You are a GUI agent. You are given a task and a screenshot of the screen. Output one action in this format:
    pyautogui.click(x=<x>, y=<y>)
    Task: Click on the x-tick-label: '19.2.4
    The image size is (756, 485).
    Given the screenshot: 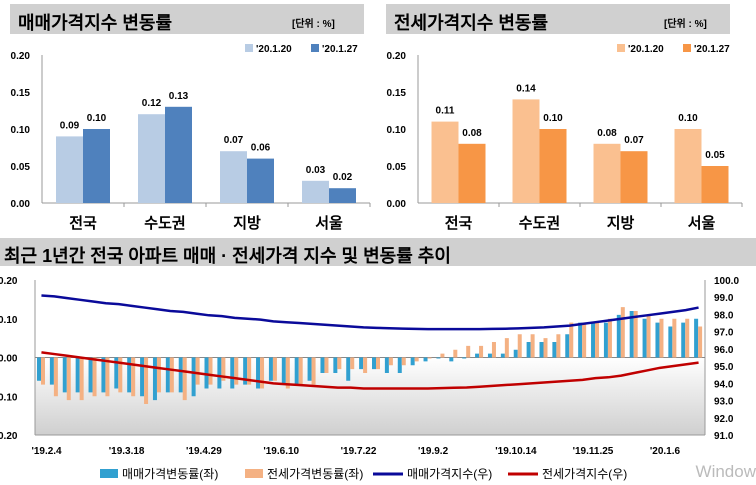 What is the action you would take?
    pyautogui.click(x=46, y=451)
    